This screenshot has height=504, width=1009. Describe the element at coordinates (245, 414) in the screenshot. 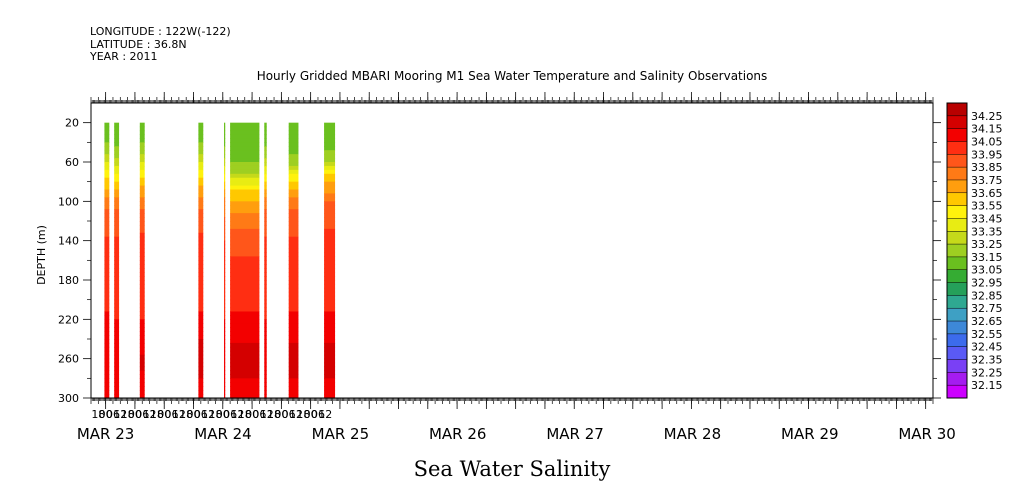

I see `x-tick-label: 18` at that location.